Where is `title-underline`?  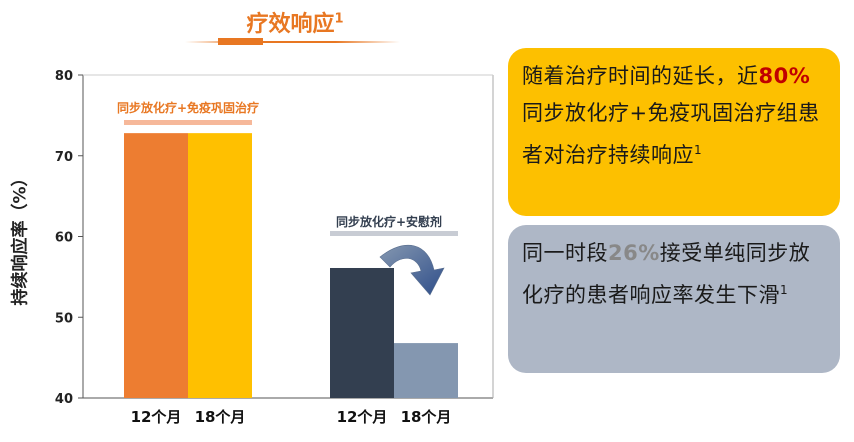 title-underline is located at coordinates (292, 42).